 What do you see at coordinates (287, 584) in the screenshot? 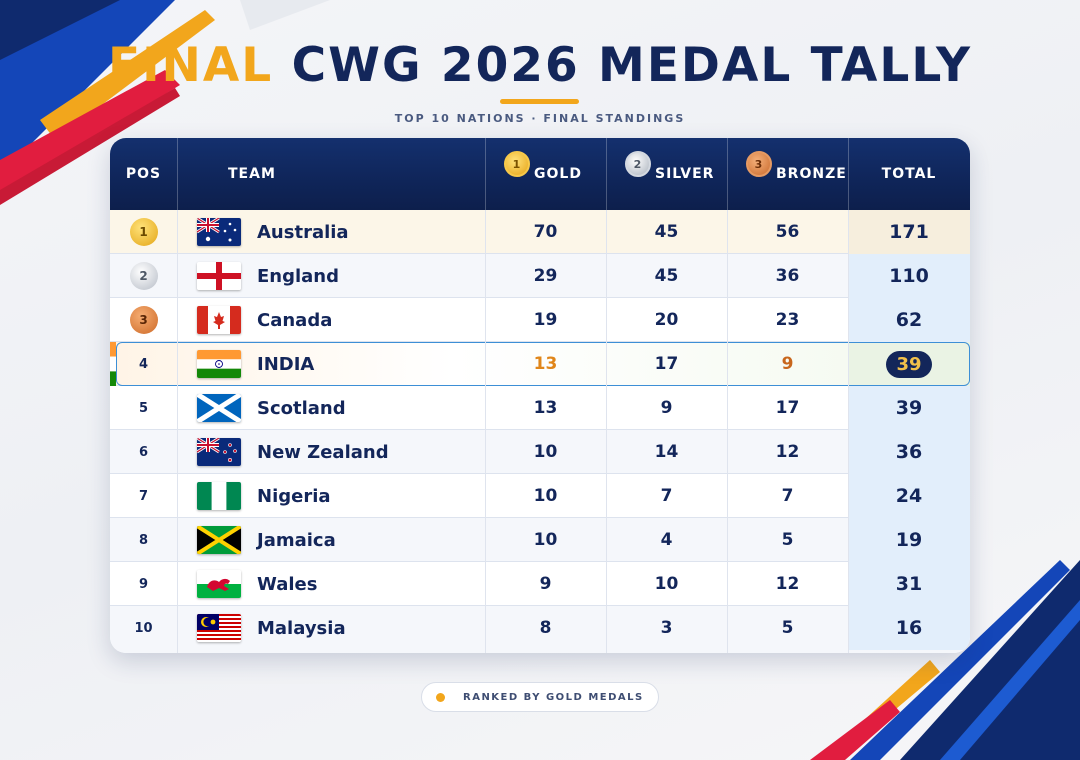
I see `row-team: Wales` at bounding box center [287, 584].